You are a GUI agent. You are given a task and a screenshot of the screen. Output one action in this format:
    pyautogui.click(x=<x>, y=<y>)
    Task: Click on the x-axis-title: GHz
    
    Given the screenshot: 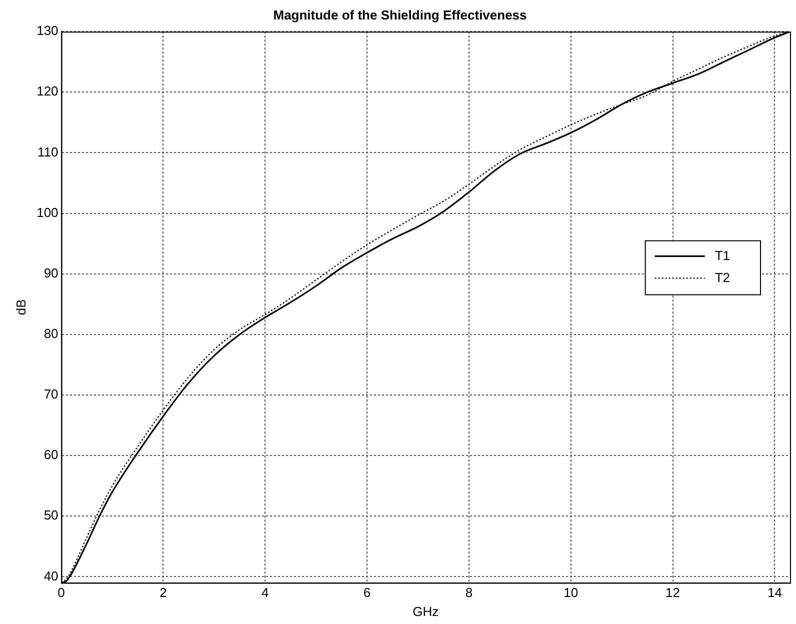 What is the action you would take?
    pyautogui.click(x=425, y=611)
    